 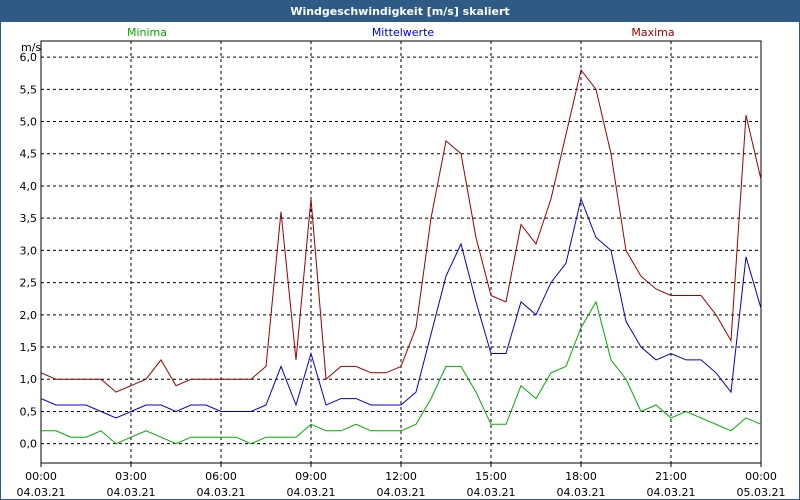 I want to click on y-tick-label: 4,0, so click(x=29, y=186).